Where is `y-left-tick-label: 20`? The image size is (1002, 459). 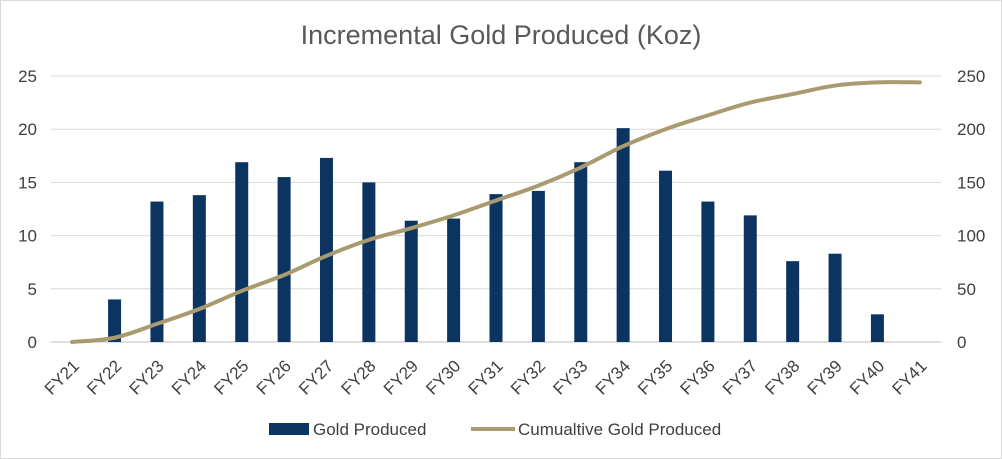 y-left-tick-label: 20 is located at coordinates (27, 129).